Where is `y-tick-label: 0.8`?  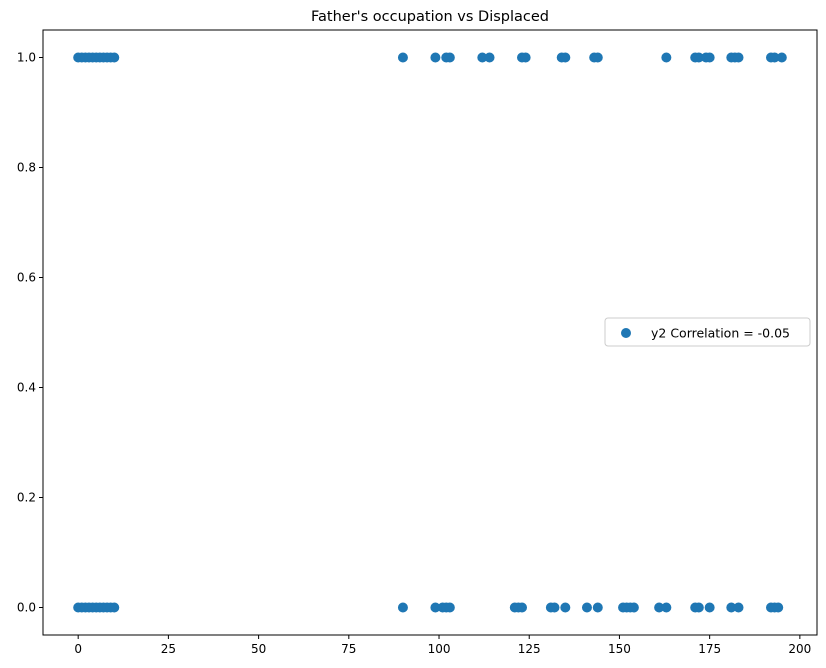 y-tick-label: 0.8 is located at coordinates (26, 168).